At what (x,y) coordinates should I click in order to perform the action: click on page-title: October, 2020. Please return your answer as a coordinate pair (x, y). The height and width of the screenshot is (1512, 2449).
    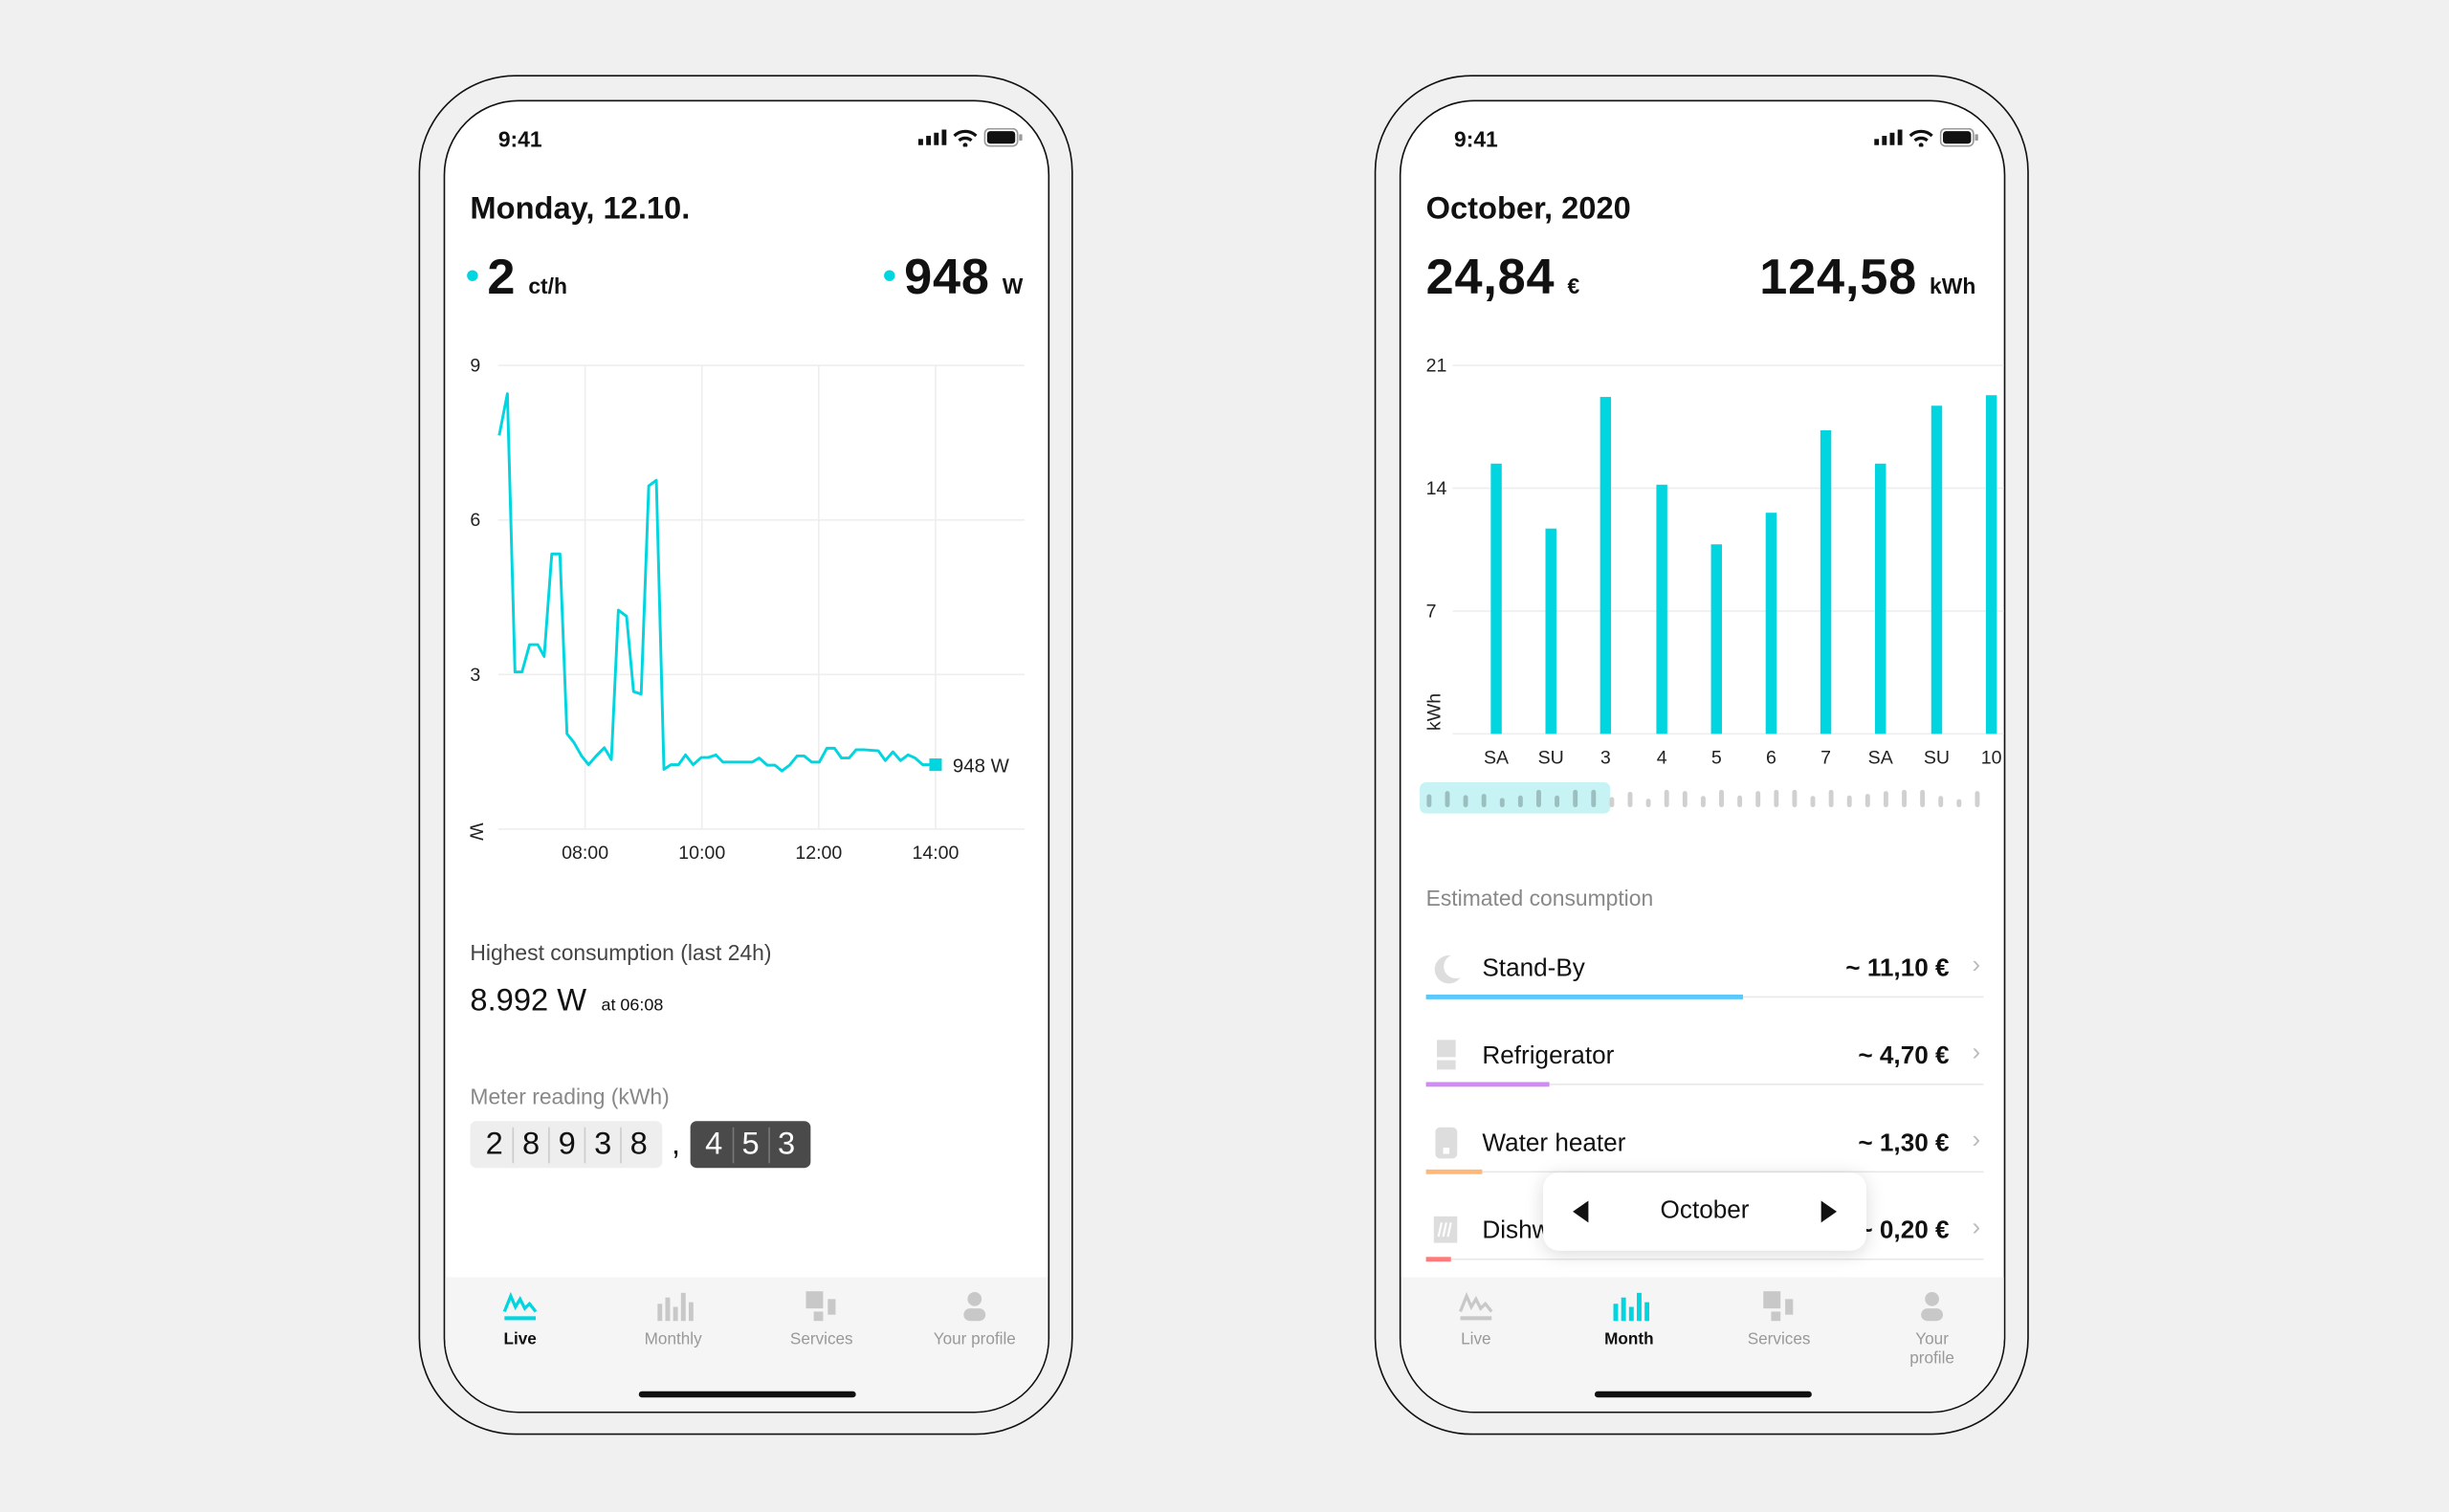
    Looking at the image, I should click on (1528, 209).